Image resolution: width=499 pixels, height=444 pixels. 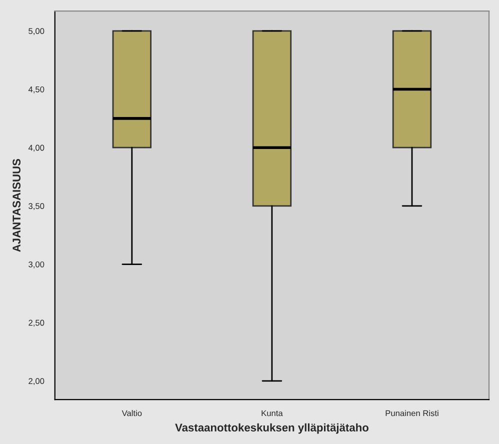 What do you see at coordinates (16, 205) in the screenshot?
I see `y-axis-title: AJANTASAISUUS` at bounding box center [16, 205].